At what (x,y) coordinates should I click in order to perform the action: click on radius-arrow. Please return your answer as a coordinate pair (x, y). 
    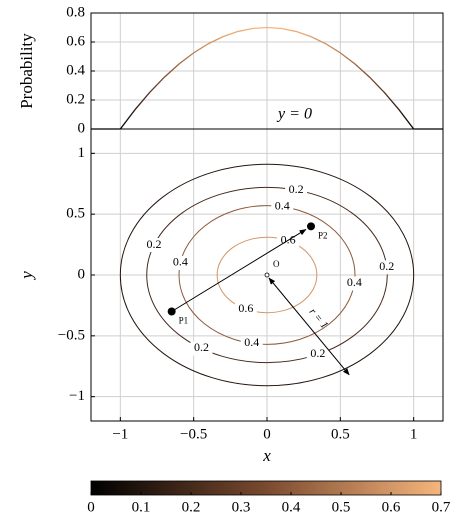
    Looking at the image, I should click on (309, 326).